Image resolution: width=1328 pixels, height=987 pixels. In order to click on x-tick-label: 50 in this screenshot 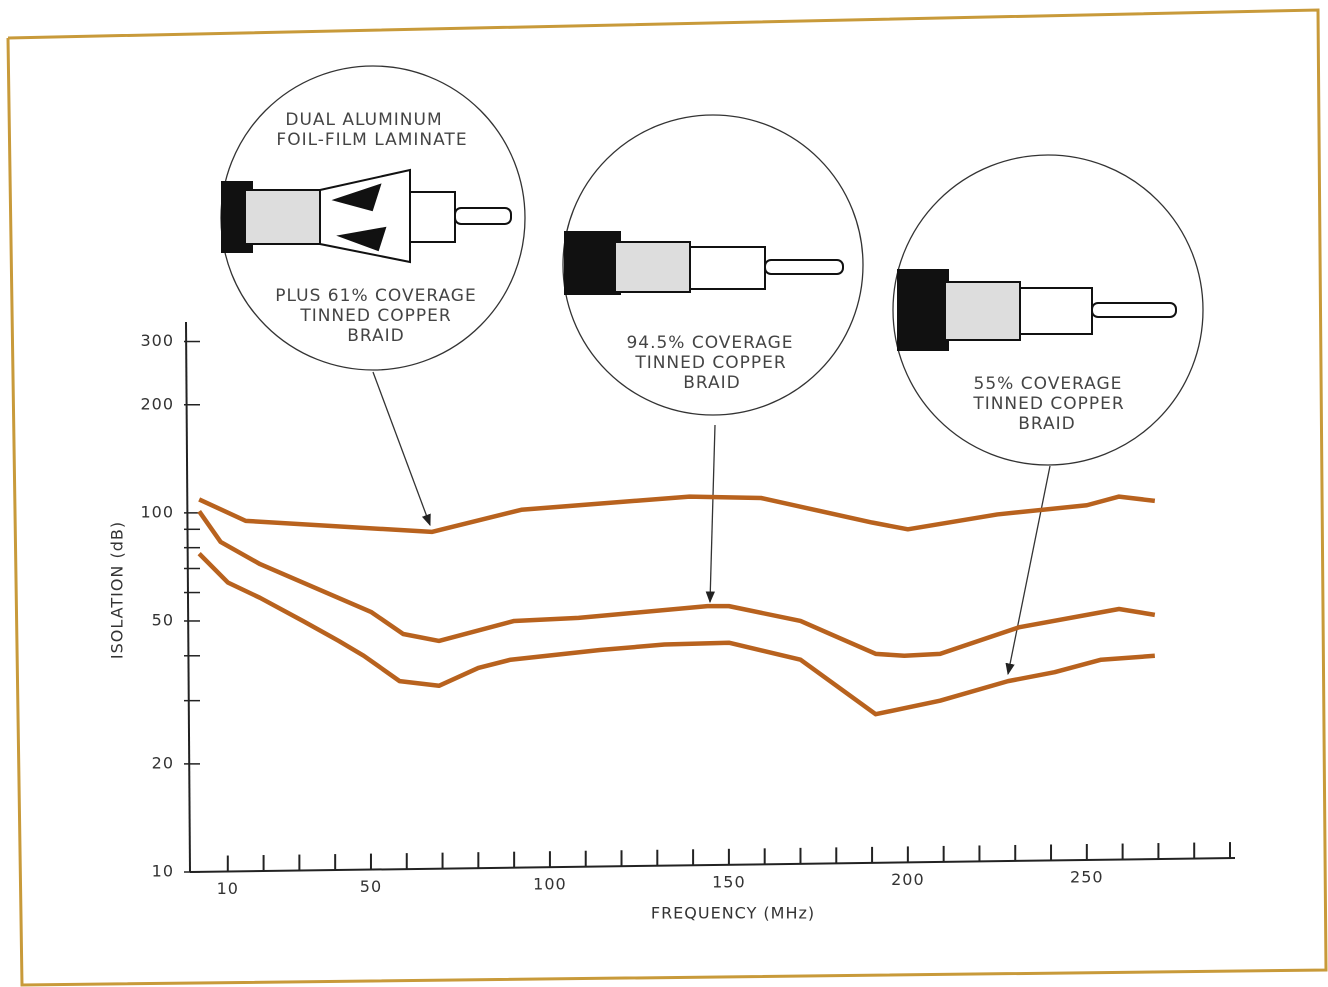, I will do `click(371, 886)`.